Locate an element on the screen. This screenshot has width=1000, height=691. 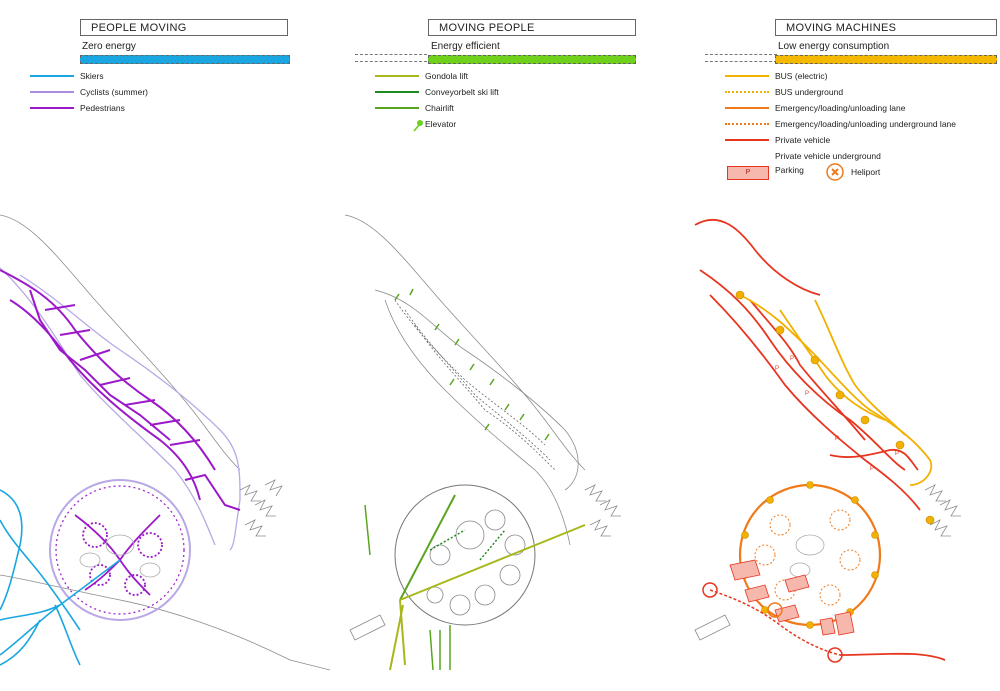
elevator-icon is located at coordinates (418, 126).